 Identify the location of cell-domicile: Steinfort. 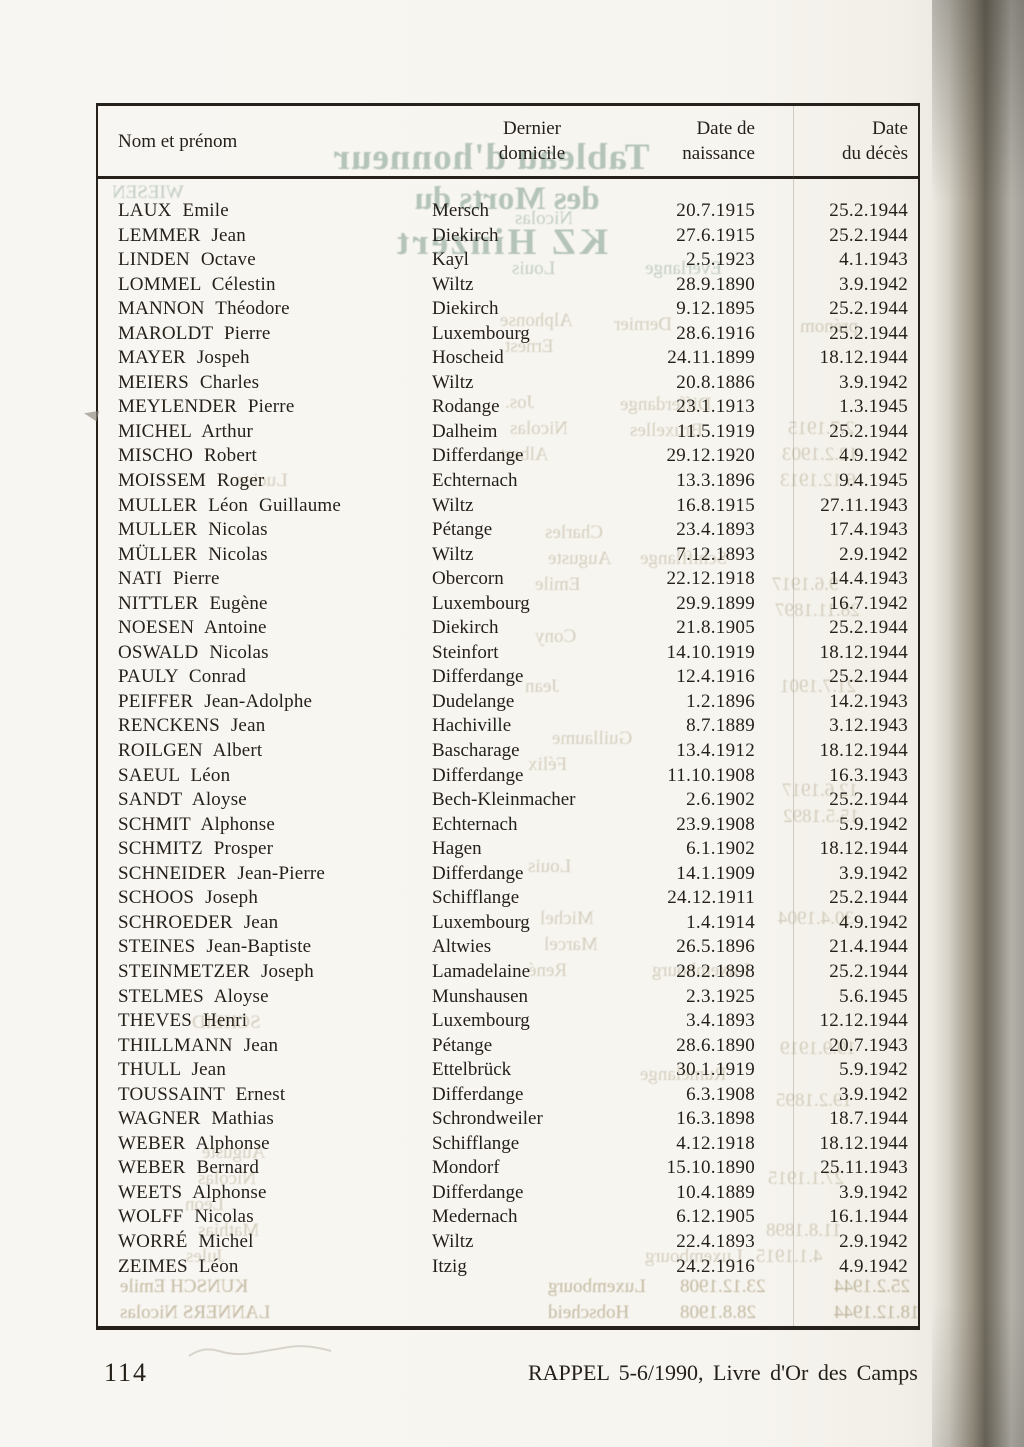
(465, 652).